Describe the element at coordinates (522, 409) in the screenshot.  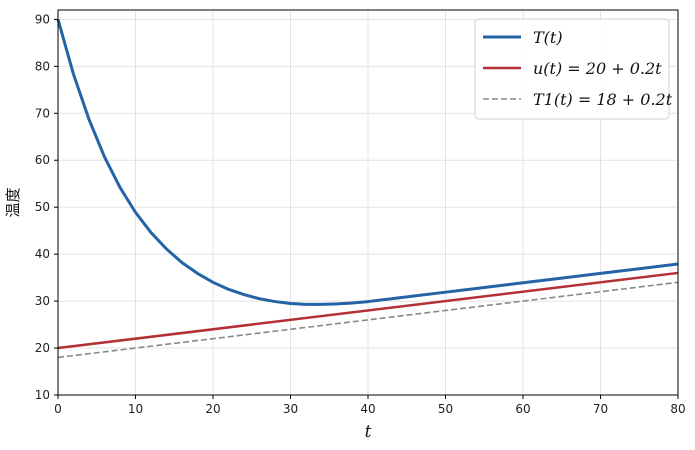
I see `x-tick-label: 60` at that location.